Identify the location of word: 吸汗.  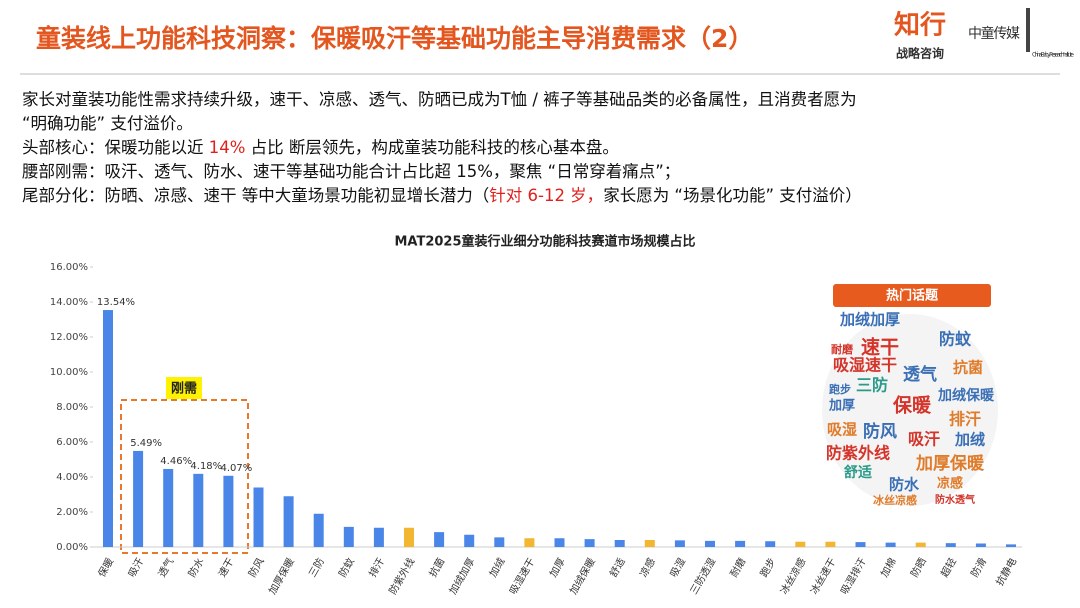
(924, 439).